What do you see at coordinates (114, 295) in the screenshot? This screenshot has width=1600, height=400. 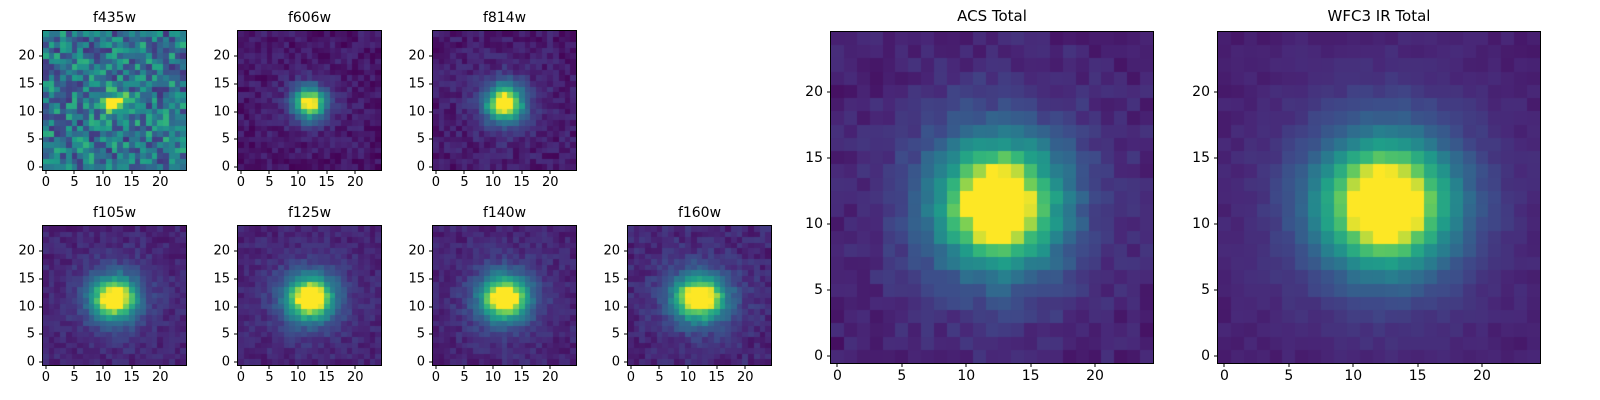 I see `heatmap-canvas-f105w` at bounding box center [114, 295].